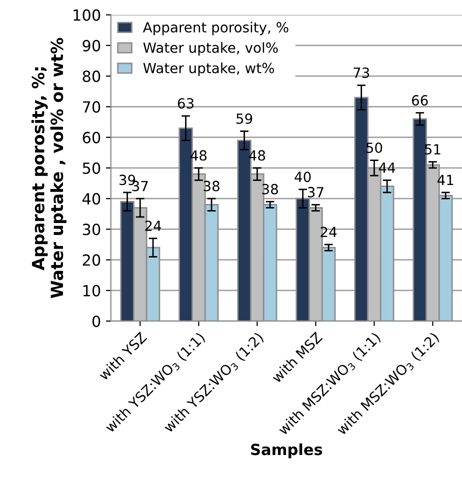 Image resolution: width=462 pixels, height=494 pixels. What do you see at coordinates (96, 322) in the screenshot?
I see `y-tick-label: 0` at bounding box center [96, 322].